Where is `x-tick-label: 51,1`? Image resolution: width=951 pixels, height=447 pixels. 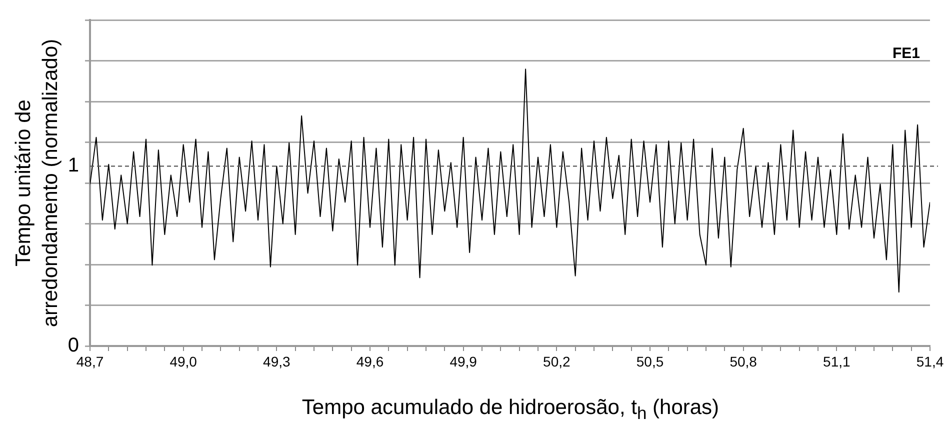
x-tick-label: 51,1 is located at coordinates (837, 361).